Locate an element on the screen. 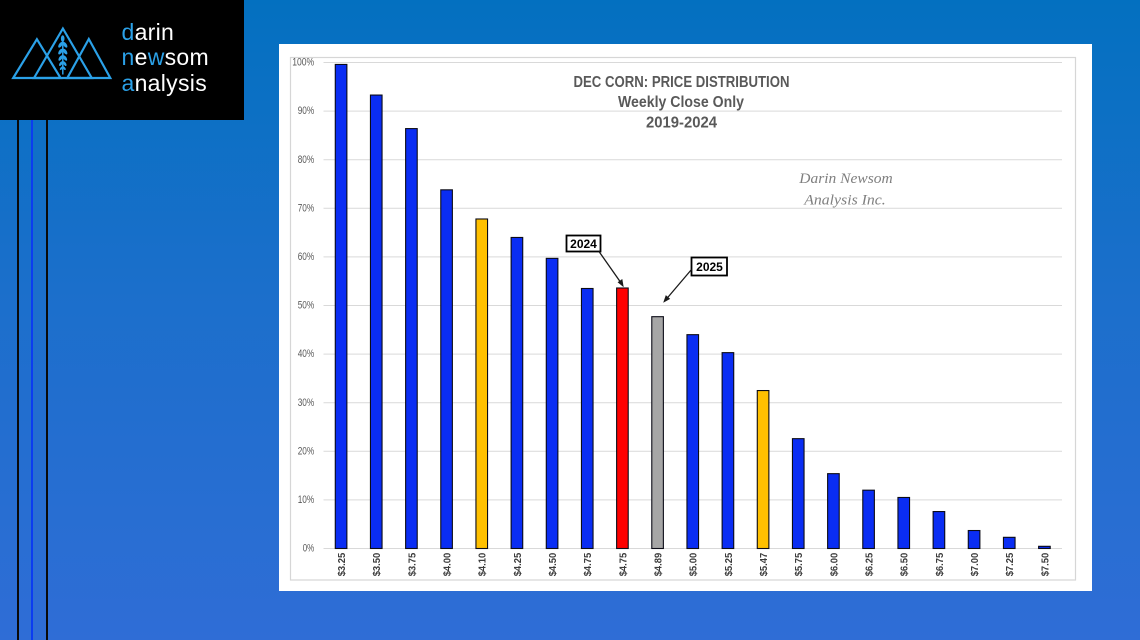 The width and height of the screenshot is (1140, 640). svg-text: 80% is located at coordinates (306, 160).